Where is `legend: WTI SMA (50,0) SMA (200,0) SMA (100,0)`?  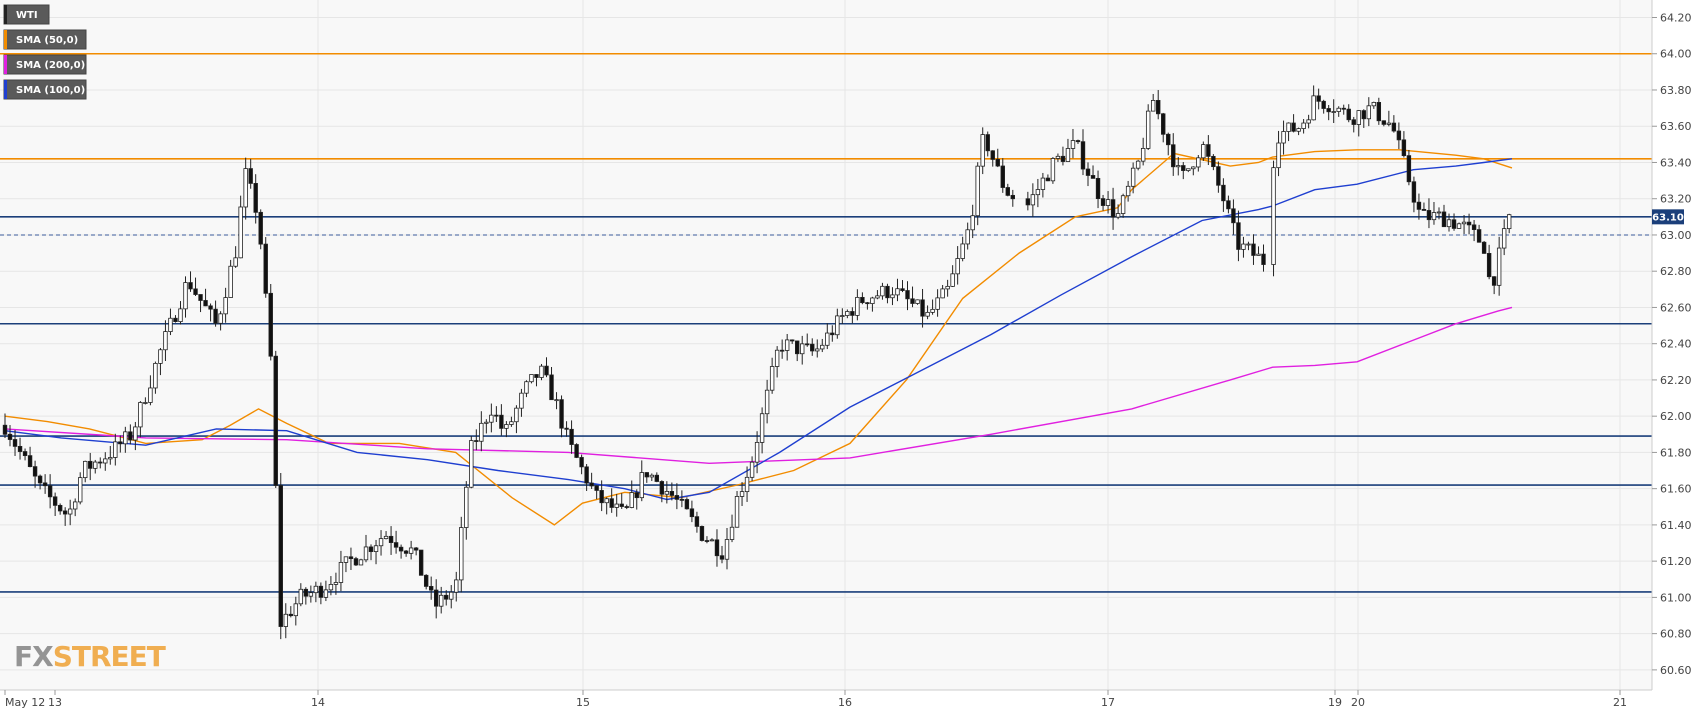 legend: WTI SMA (50,0) SMA (200,0) SMA (100,0) is located at coordinates (45, 52).